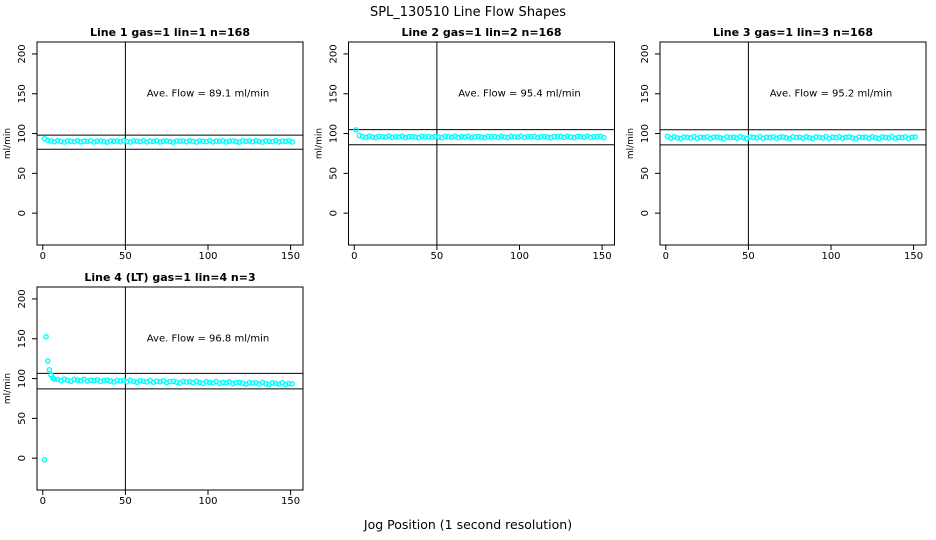  I want to click on x-axis-label: Jog Position (1 second resolution), so click(467, 524).